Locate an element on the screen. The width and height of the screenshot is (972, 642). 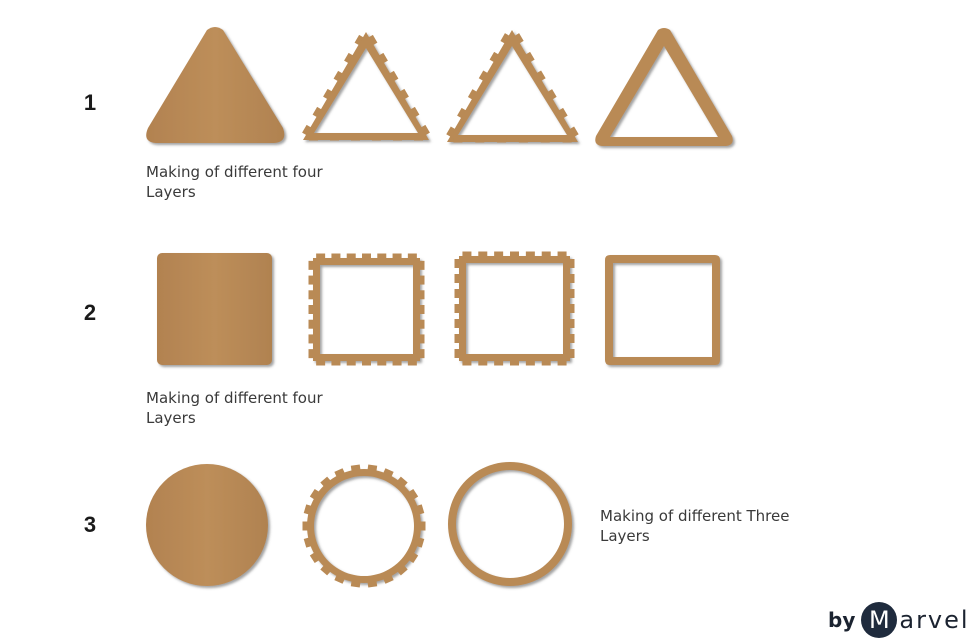
brand-initial-badge: M is located at coordinates (879, 620).